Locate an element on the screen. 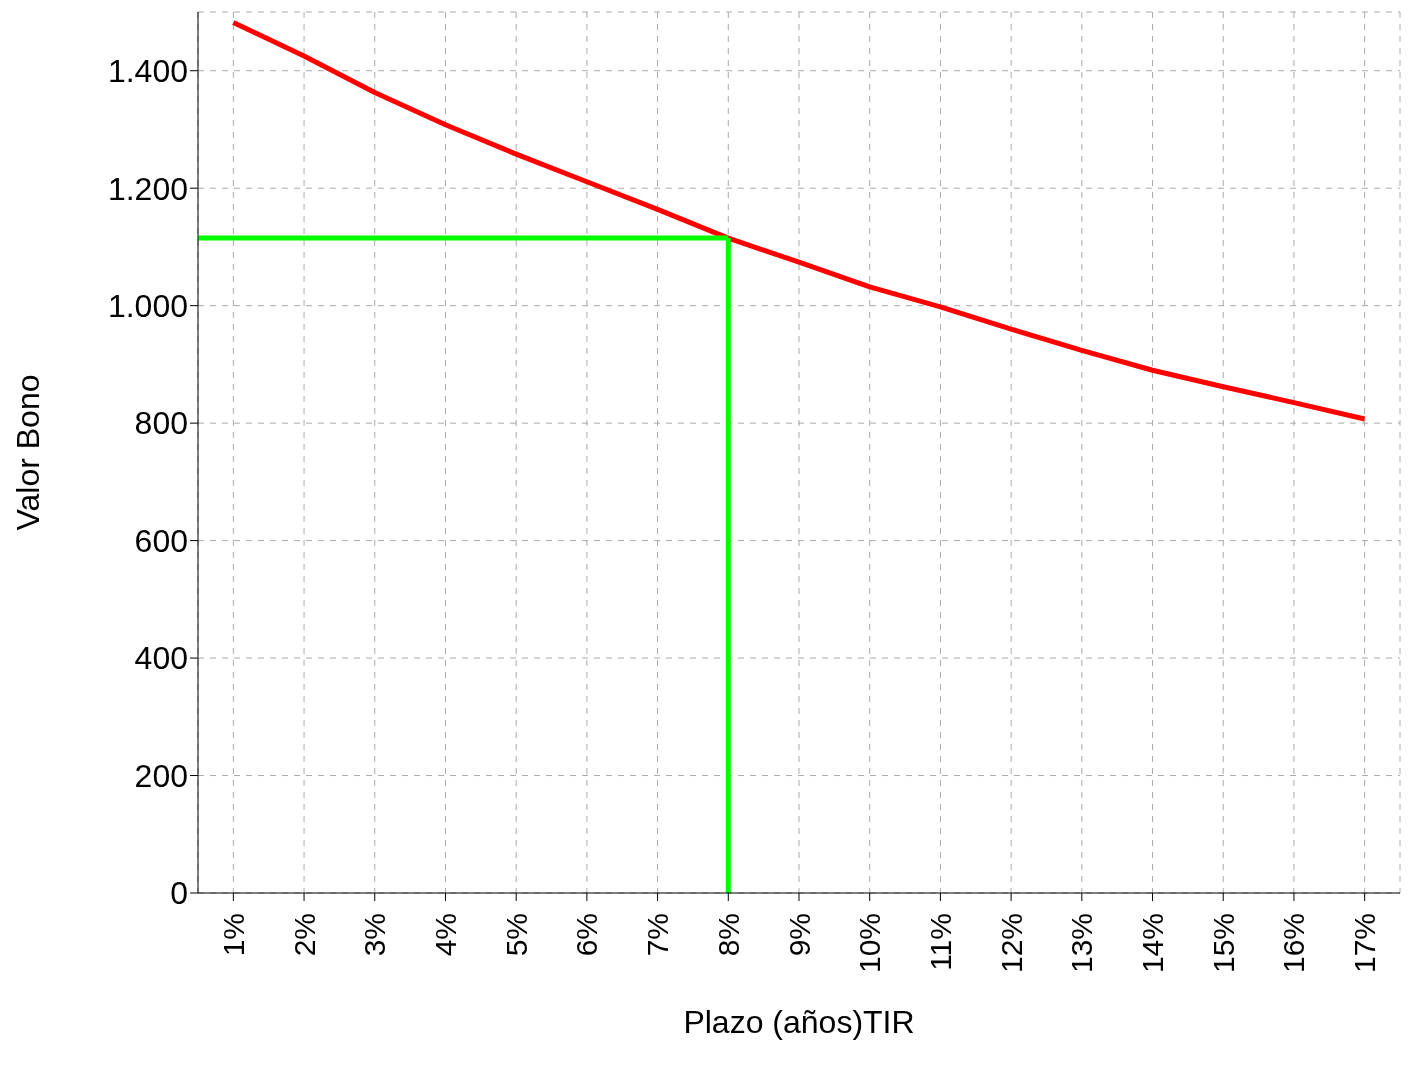 This screenshot has width=1428, height=1068. x-tick-label: 4% is located at coordinates (445, 935).